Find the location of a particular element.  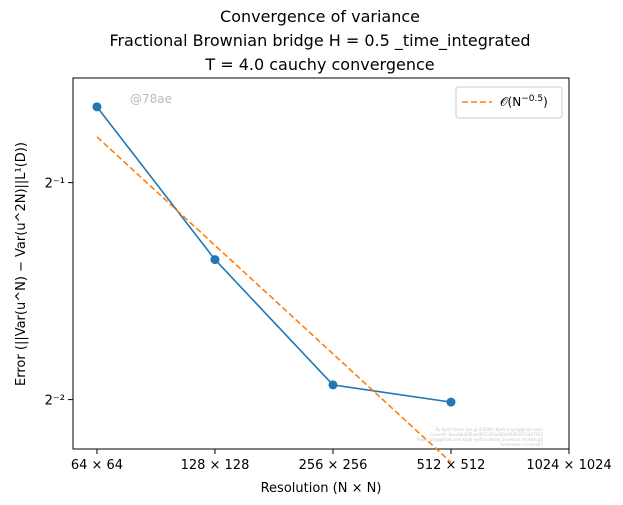

legend-label-prefix: 𝒪(N is located at coordinates (510, 102).